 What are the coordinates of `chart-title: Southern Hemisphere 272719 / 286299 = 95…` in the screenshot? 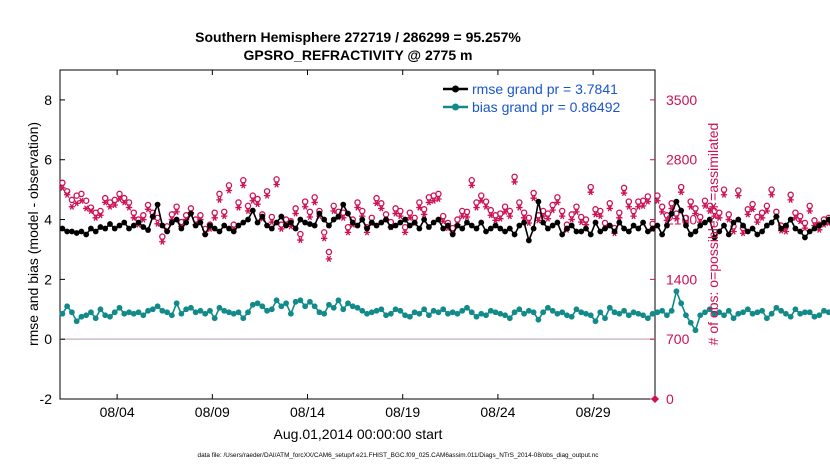 It's located at (358, 37).